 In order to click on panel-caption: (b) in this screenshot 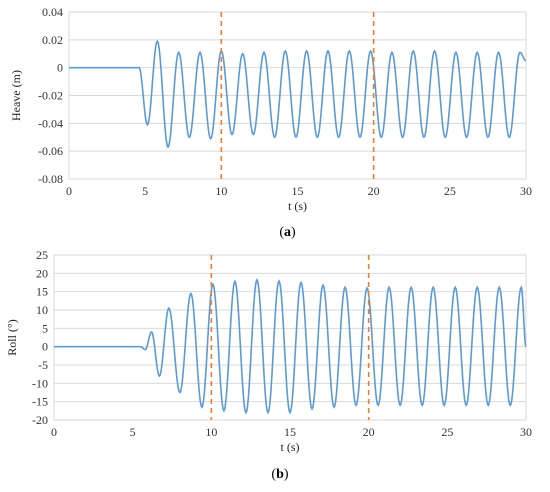, I will do `click(279, 474)`.